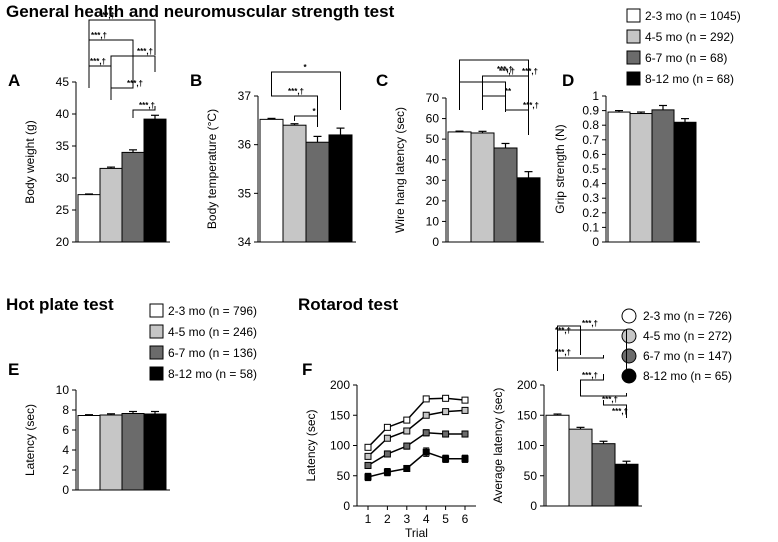 The width and height of the screenshot is (778, 542). Describe the element at coordinates (156, 352) in the screenshot. I see `legend-swatch-6-7mo` at that location.